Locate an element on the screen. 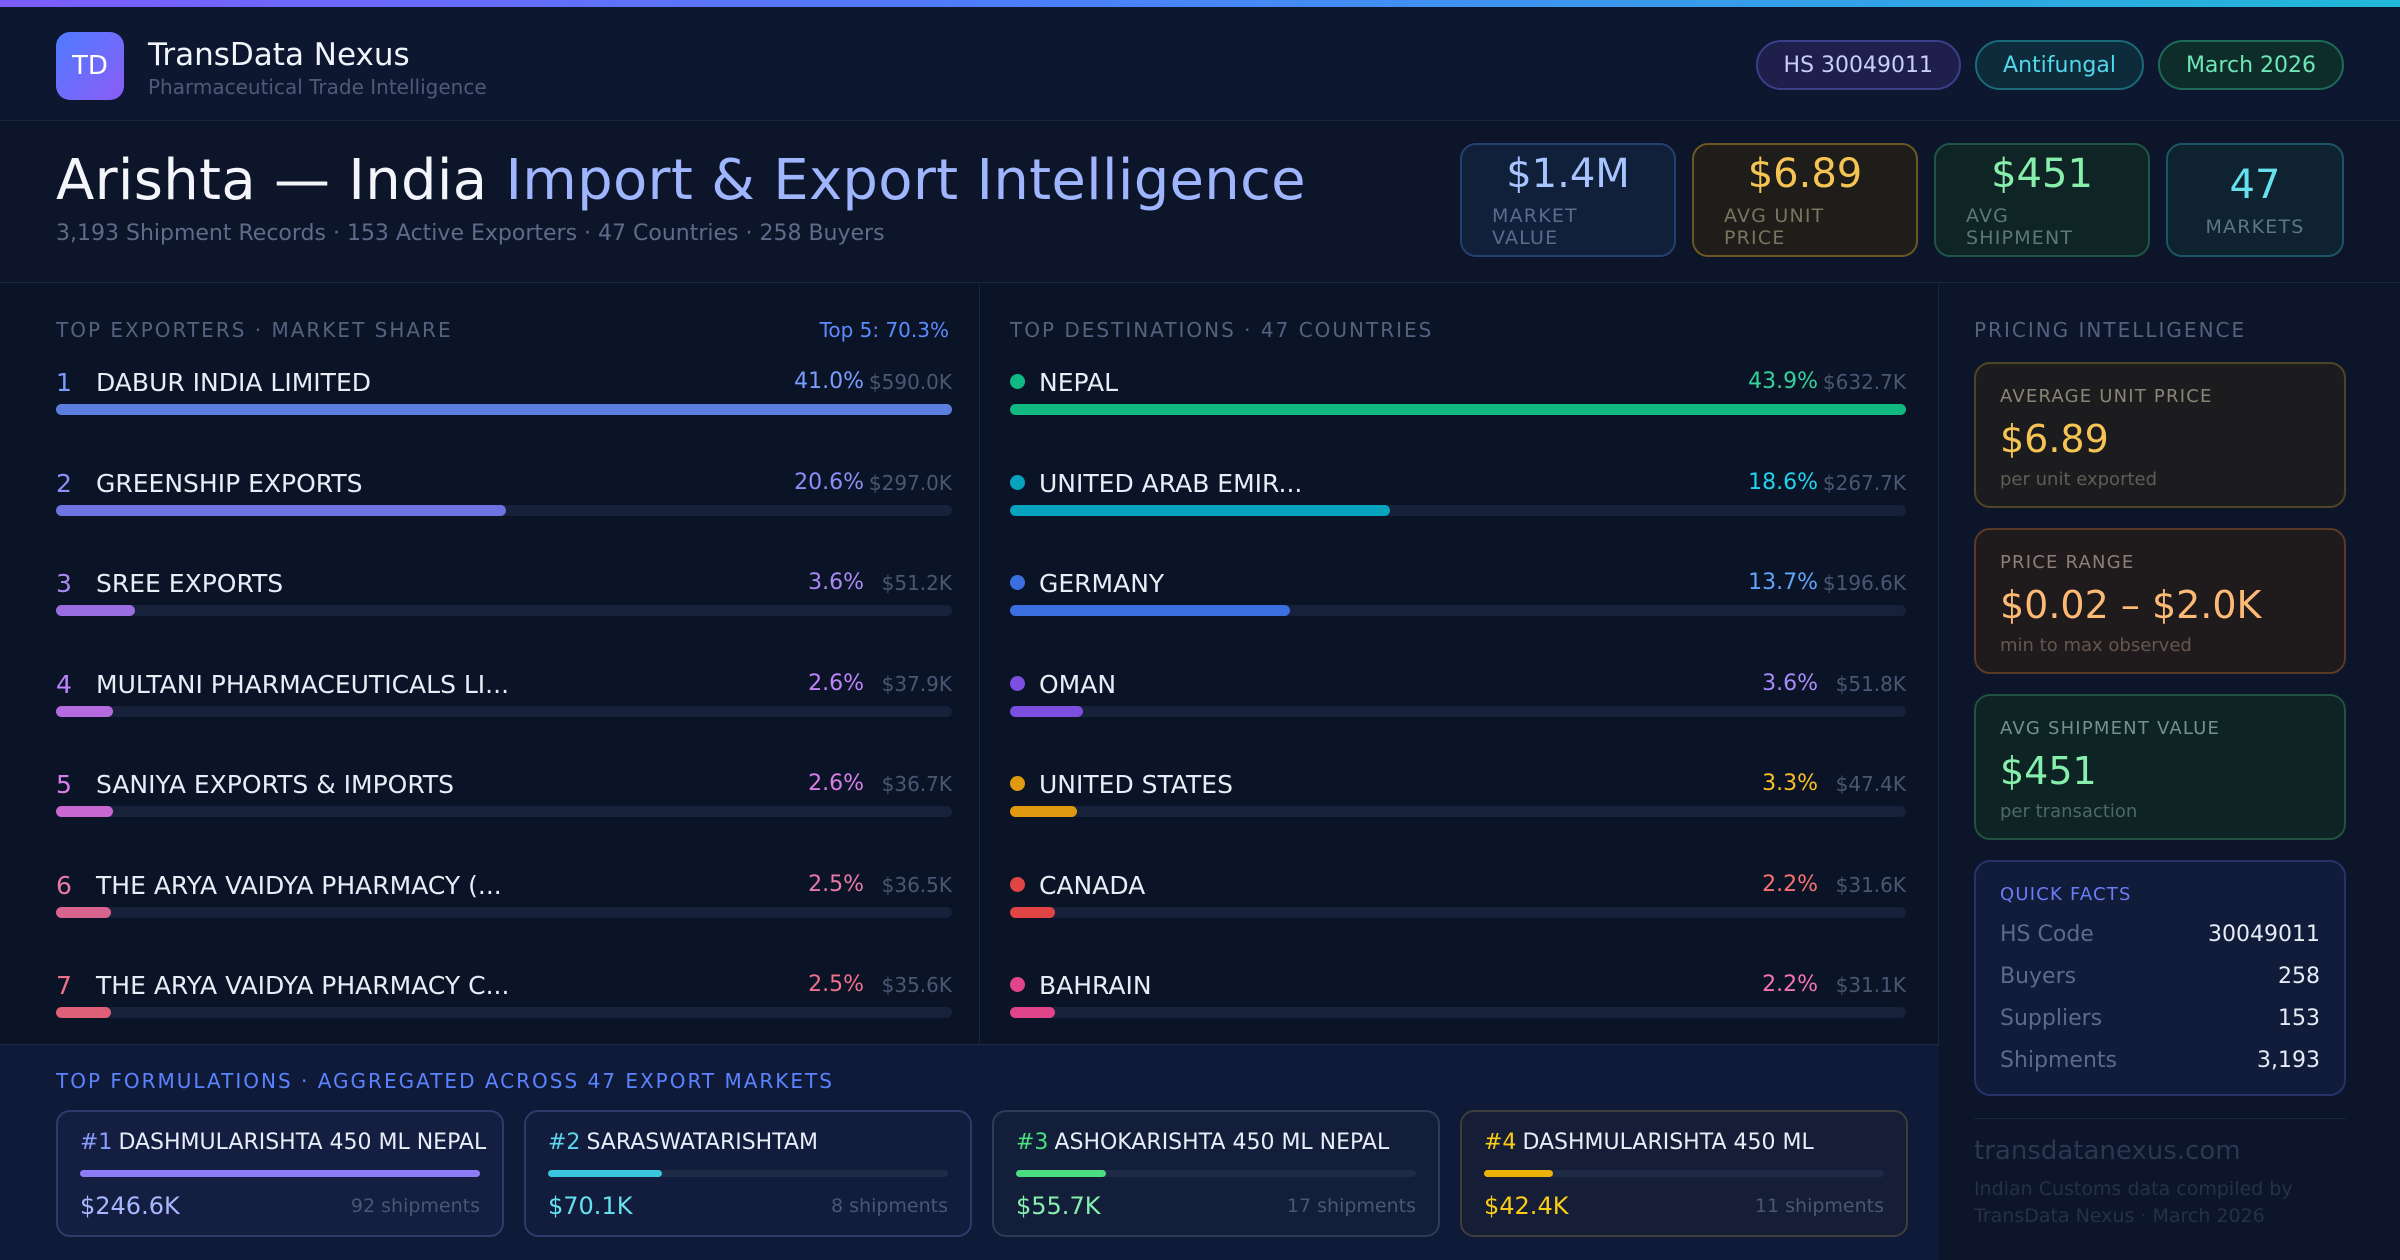 The image size is (2400, 1260). exporter-row: 1 DABUR INDIA LIMITED 41.0% $590.0K is located at coordinates (504, 398).